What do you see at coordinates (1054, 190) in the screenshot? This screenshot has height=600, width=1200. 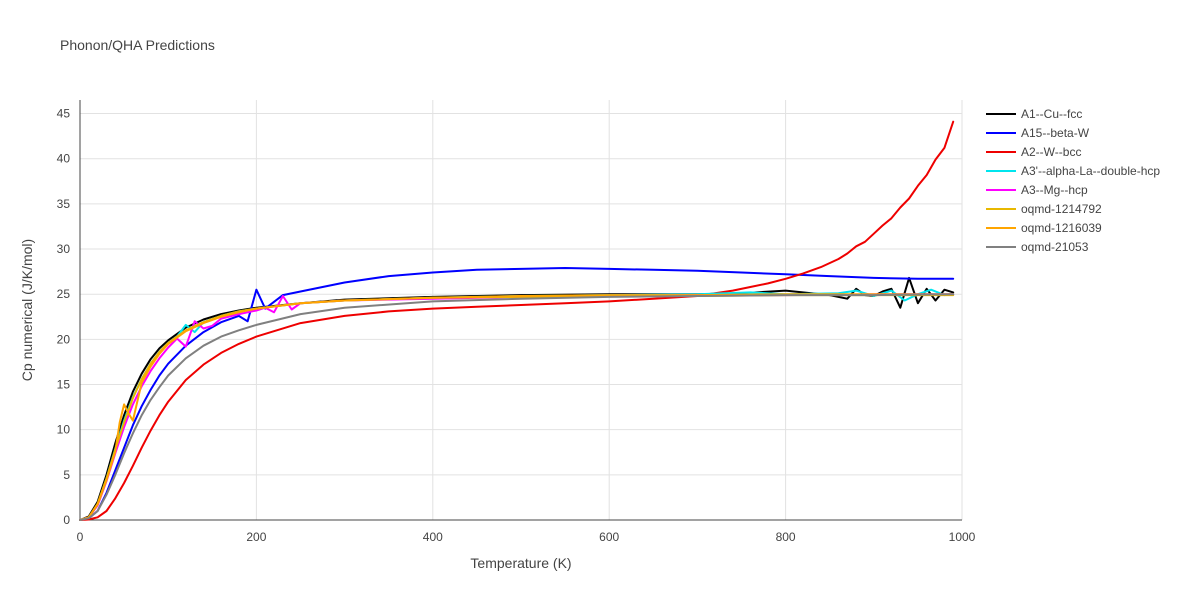 I see `legend-label: A3--Mg--hcp` at bounding box center [1054, 190].